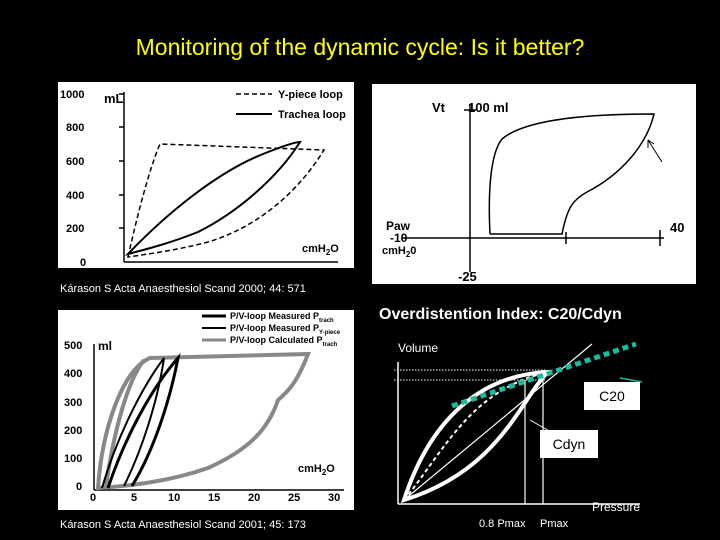  I want to click on calculated-ptrach-inner, so click(125, 422).